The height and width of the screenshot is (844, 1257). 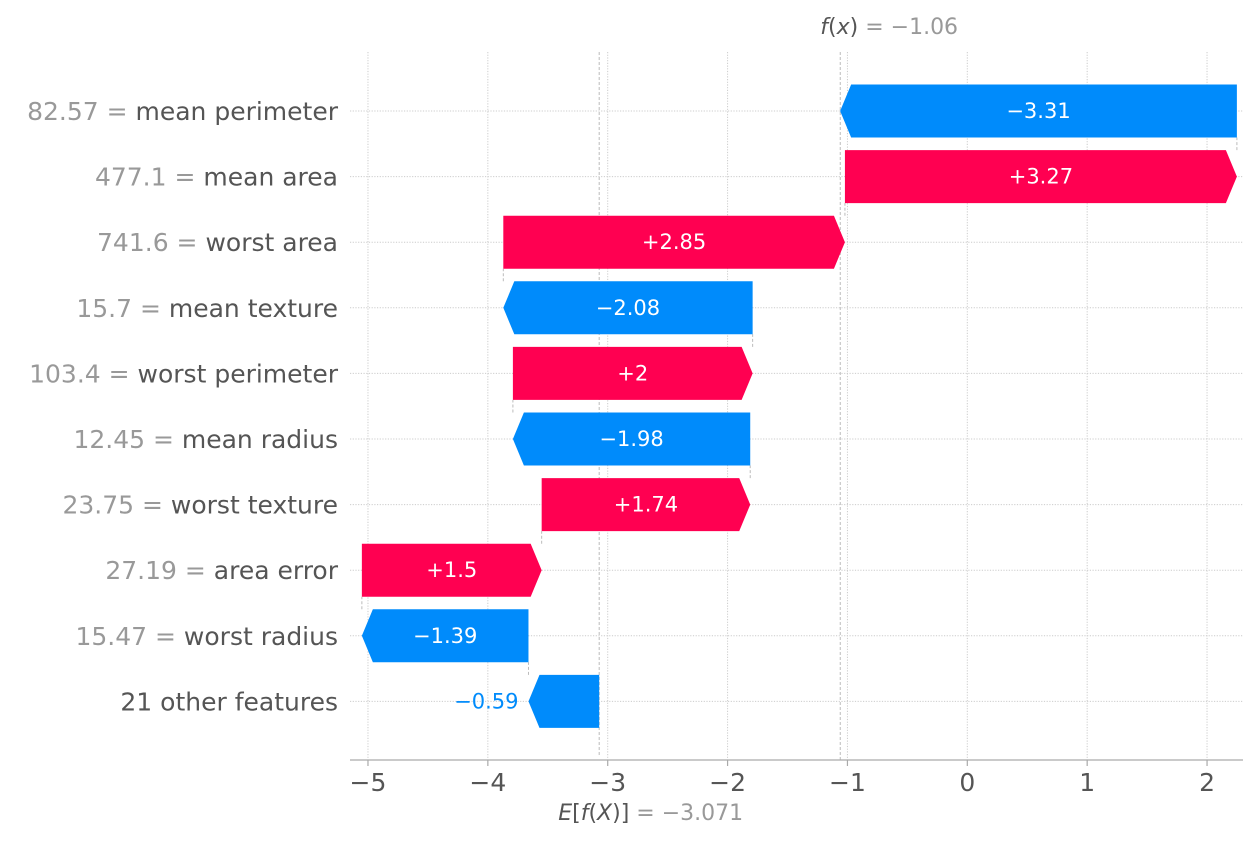 I want to click on feature-label: 477.1 = mean area, so click(x=216, y=177).